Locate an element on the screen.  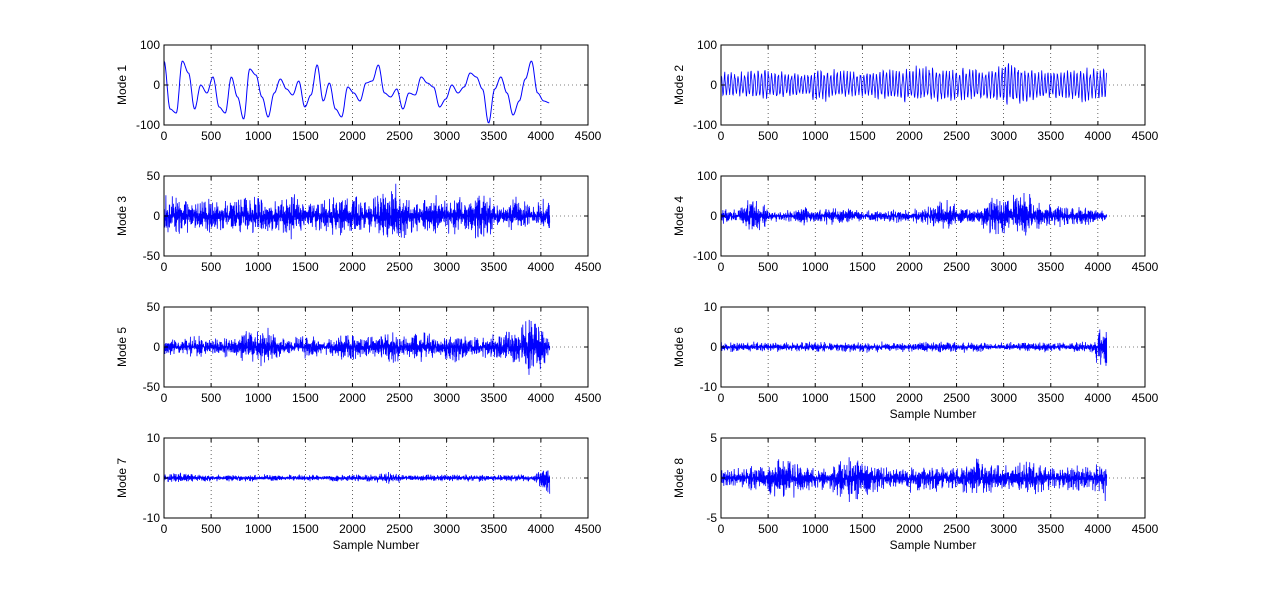
gridlines is located at coordinates (376, 85).